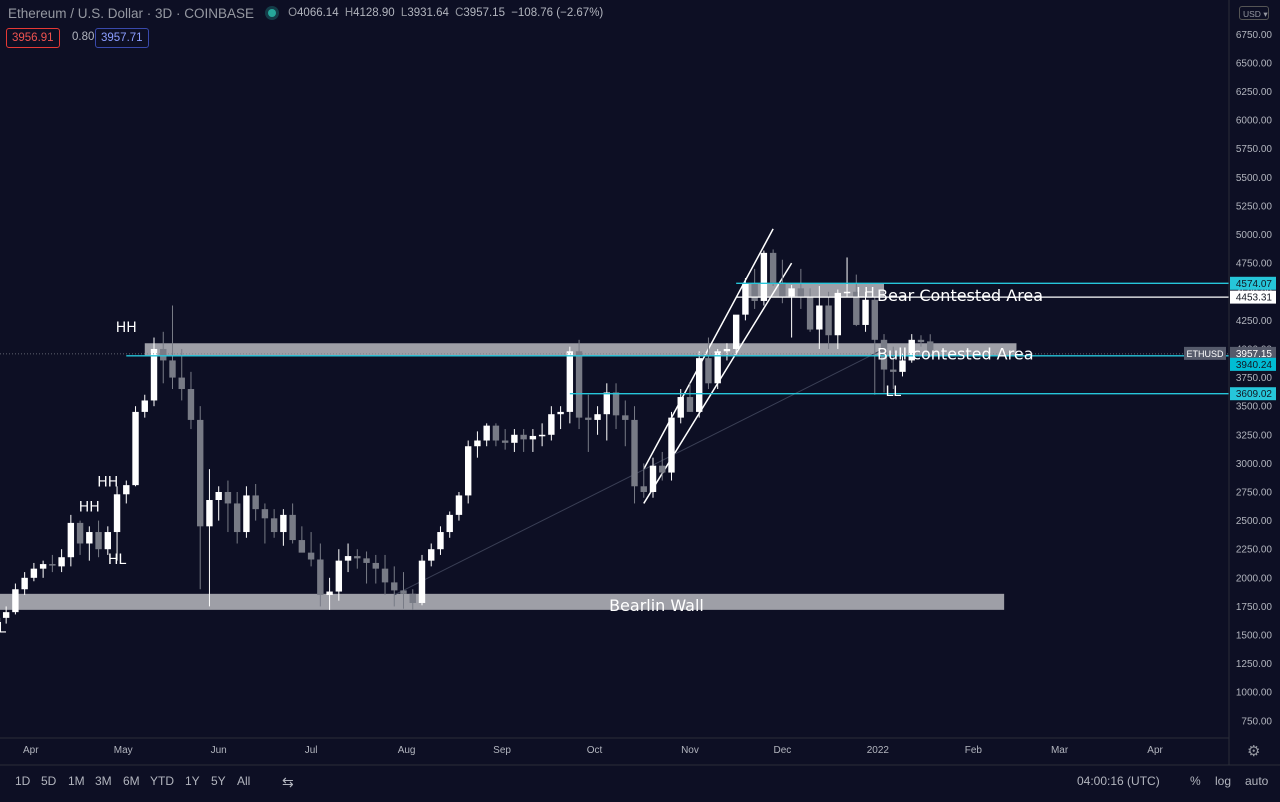 The width and height of the screenshot is (1280, 802). I want to click on price-tick-label: 5250.00, so click(1254, 206).